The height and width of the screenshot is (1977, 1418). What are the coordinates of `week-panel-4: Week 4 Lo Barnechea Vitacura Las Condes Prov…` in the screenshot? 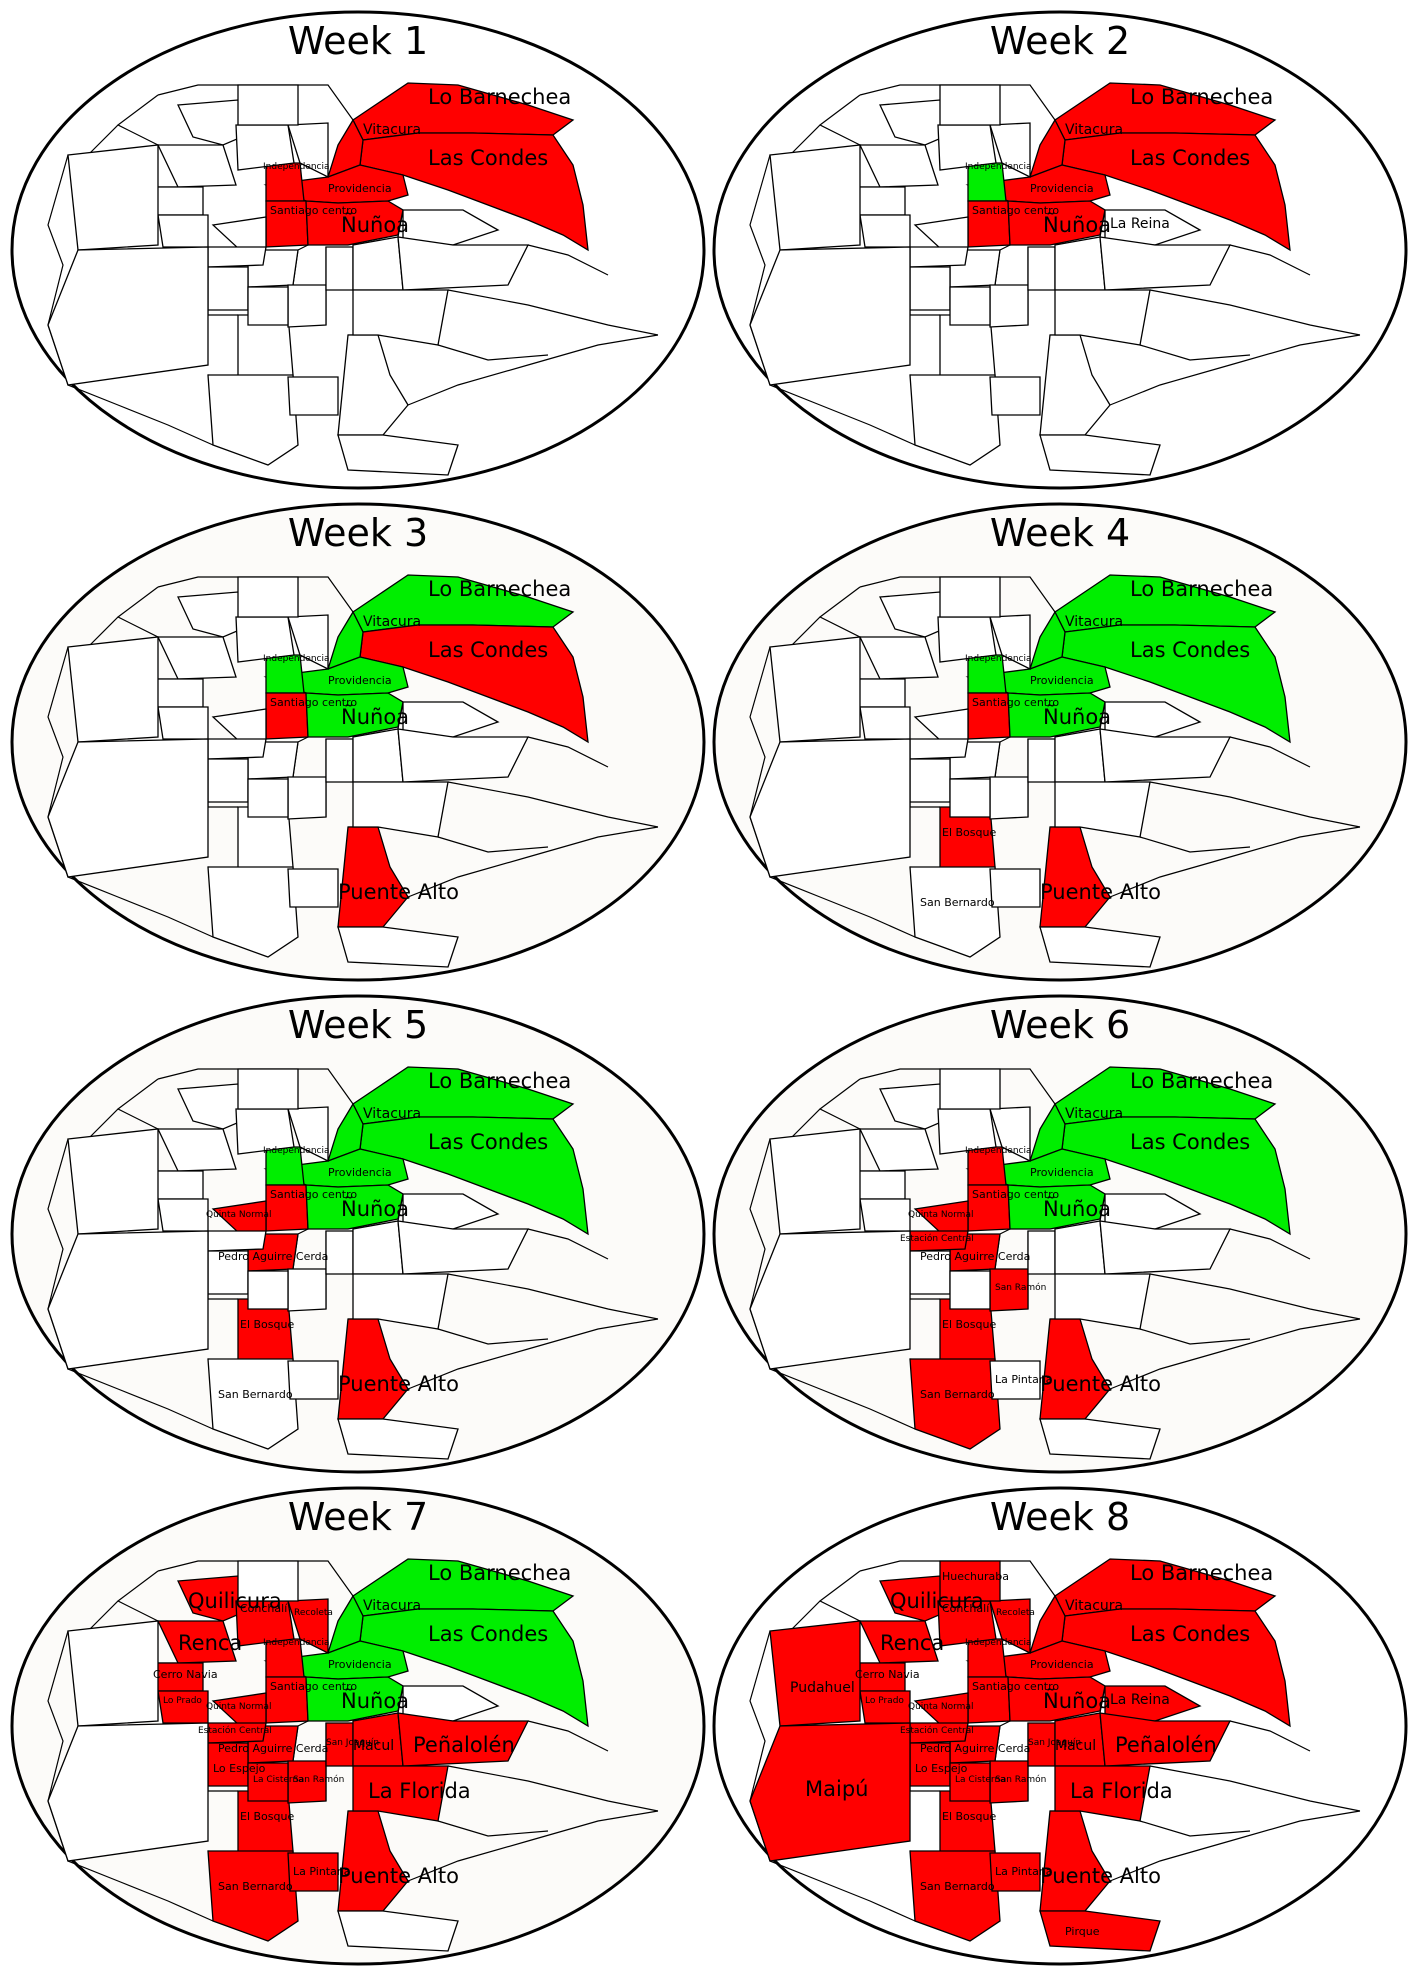 It's located at (1060, 742).